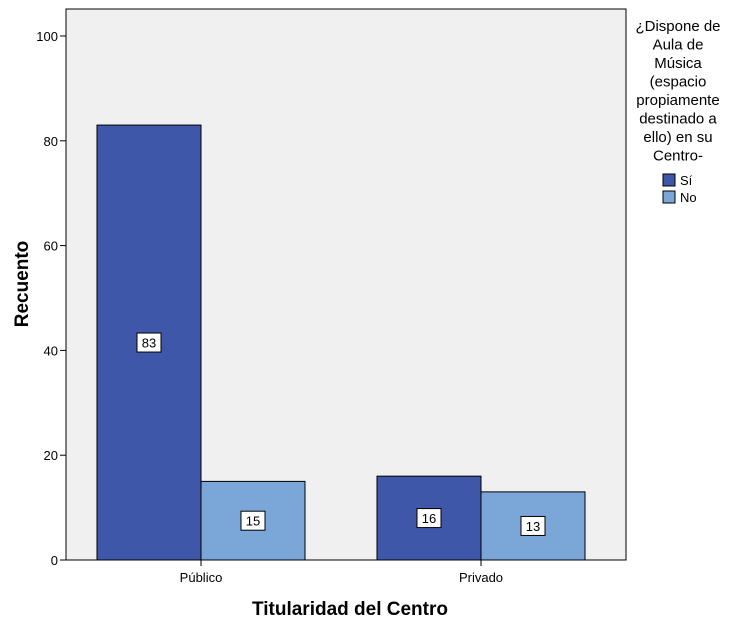 The width and height of the screenshot is (730, 621). What do you see at coordinates (678, 45) in the screenshot?
I see `legend-title-line: Aula de` at bounding box center [678, 45].